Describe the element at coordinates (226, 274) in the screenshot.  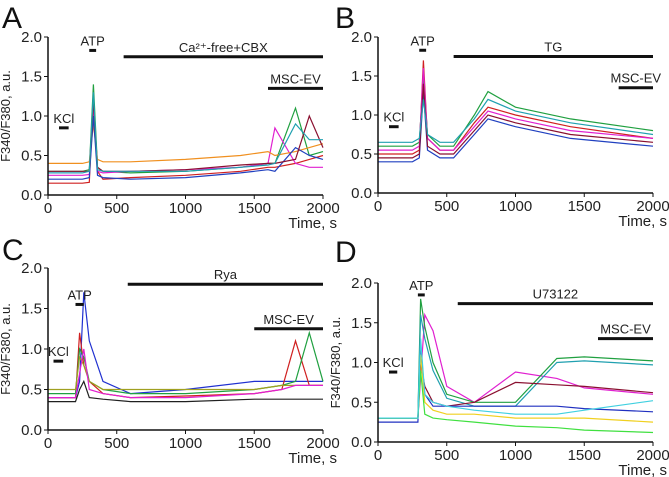
I see `stimulus-label: Rya` at that location.